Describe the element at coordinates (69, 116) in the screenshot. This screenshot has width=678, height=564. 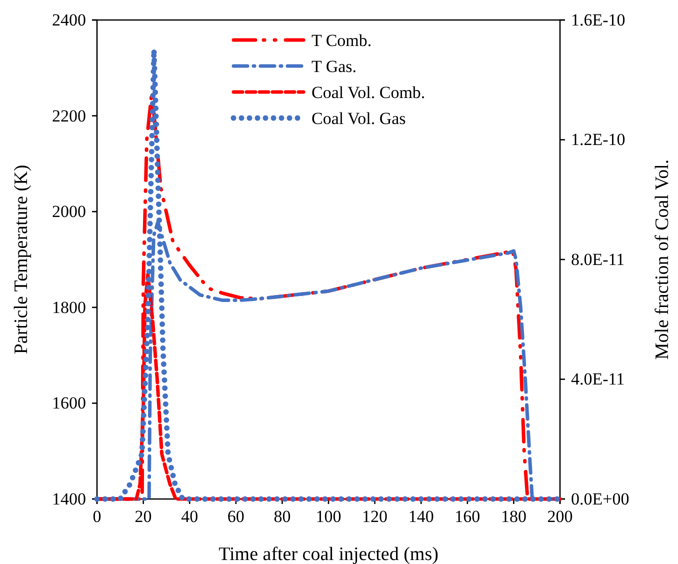
I see `y-tick-label: 2200` at that location.